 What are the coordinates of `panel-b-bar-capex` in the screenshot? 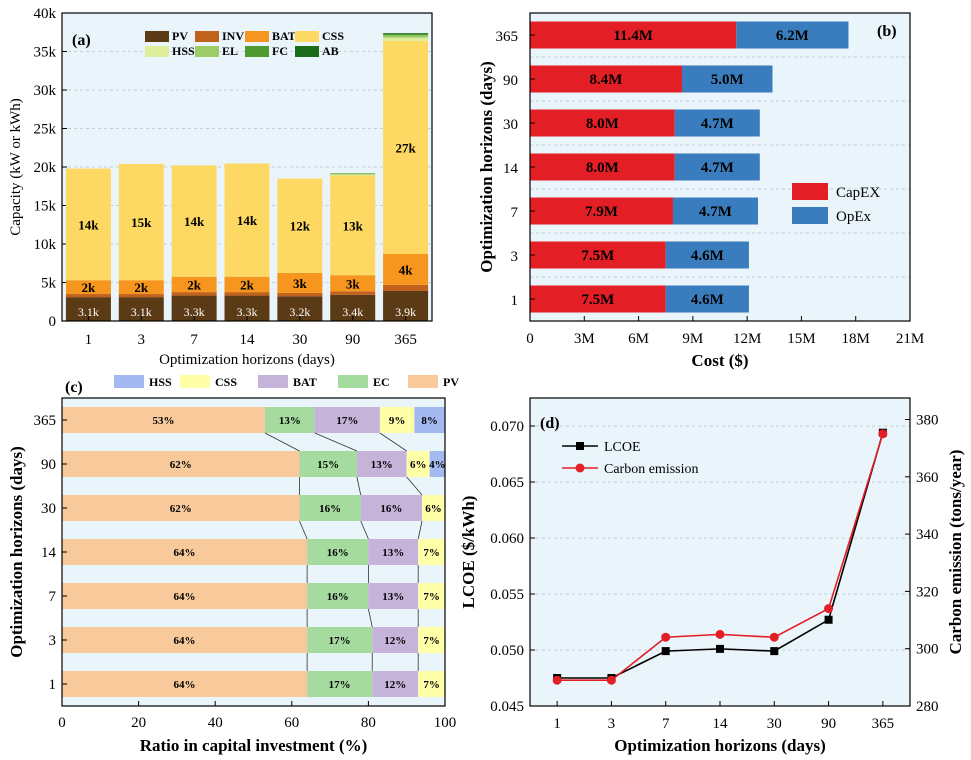 It's located at (633, 35).